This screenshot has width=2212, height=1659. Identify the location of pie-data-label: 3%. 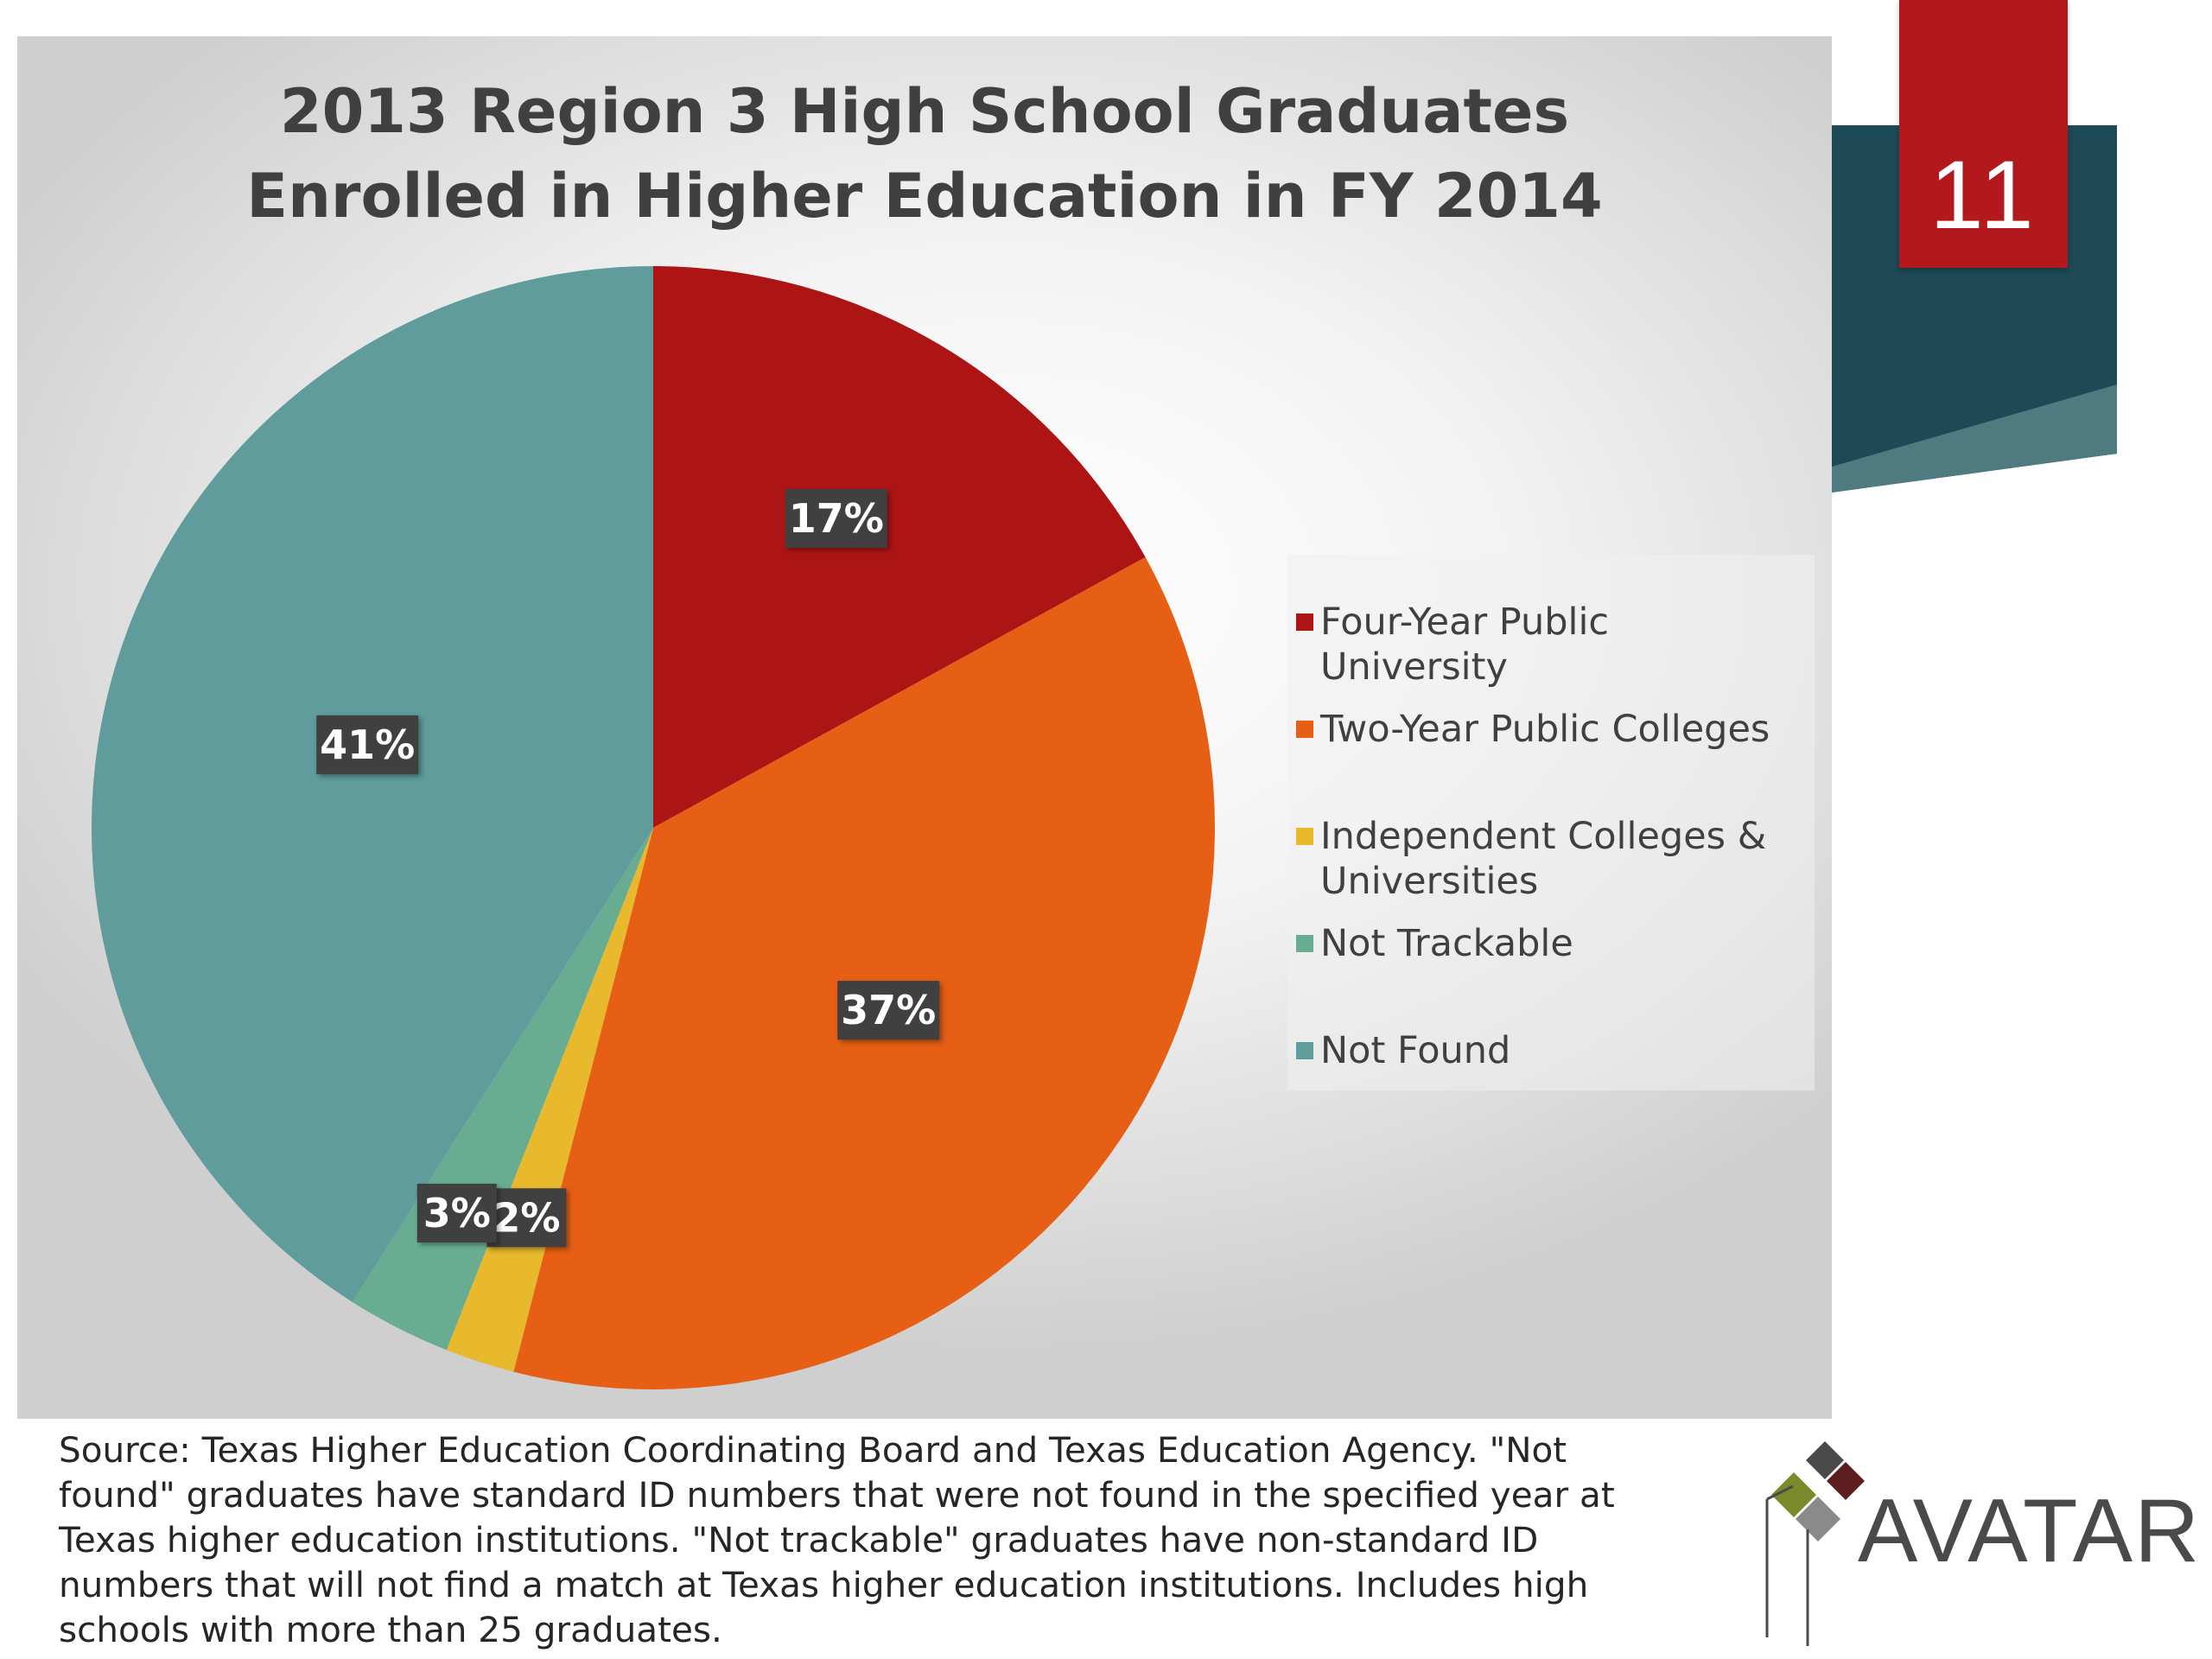
(456, 1213).